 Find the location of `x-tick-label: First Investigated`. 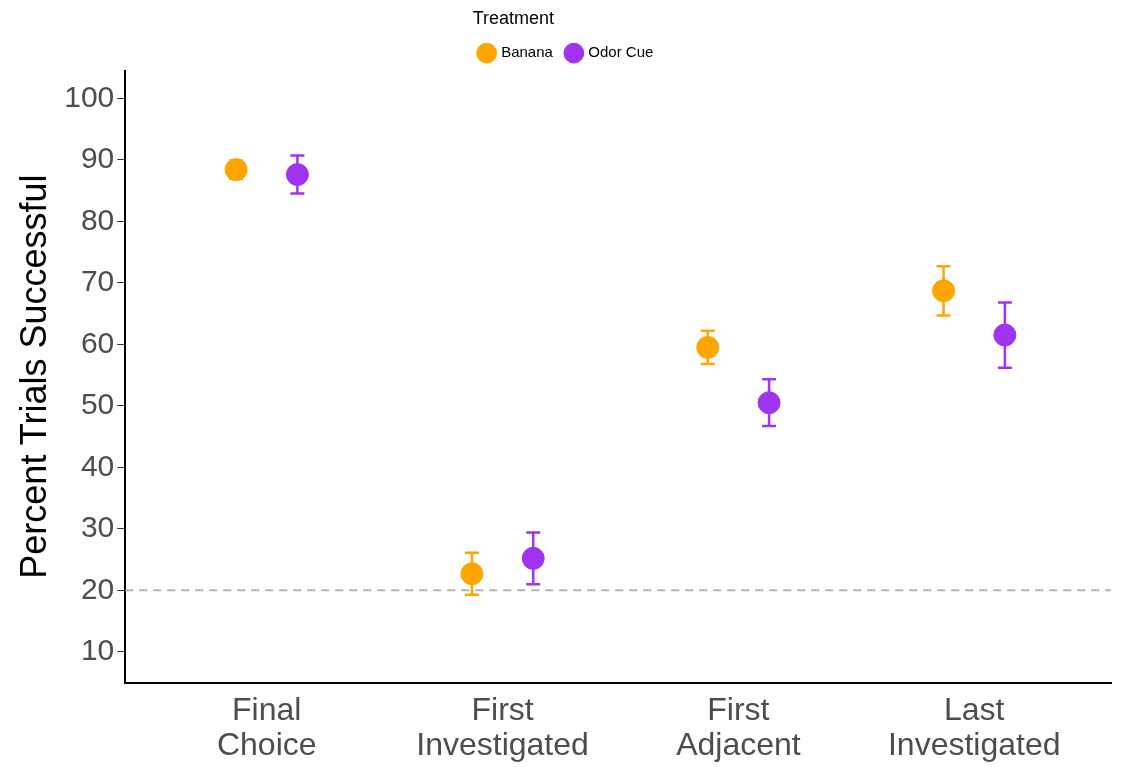

x-tick-label: First Investigated is located at coordinates (502, 727).